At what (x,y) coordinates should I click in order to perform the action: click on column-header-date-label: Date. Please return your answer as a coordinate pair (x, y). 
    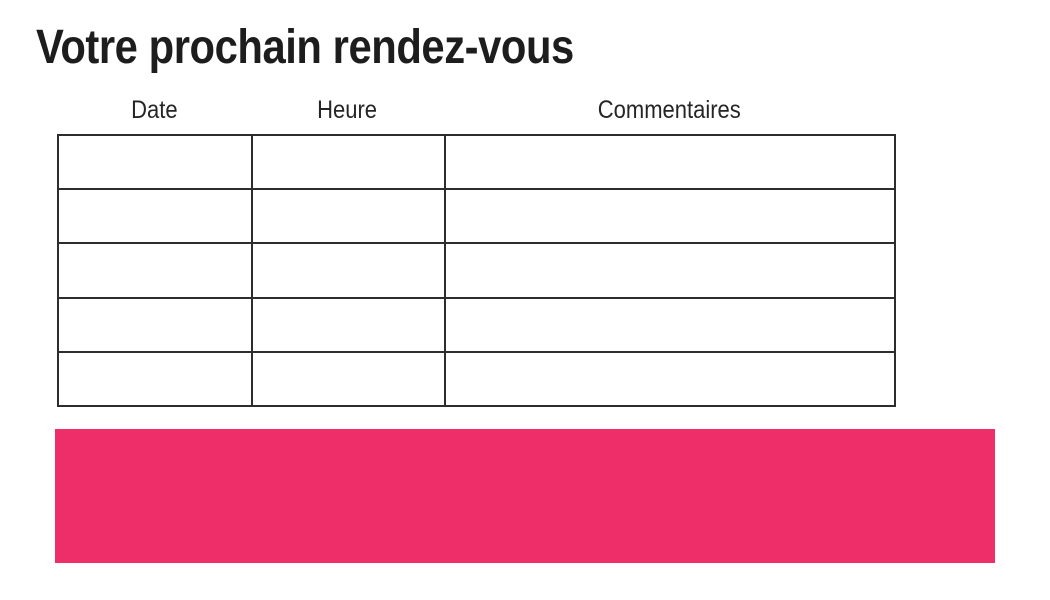
    Looking at the image, I should click on (154, 109).